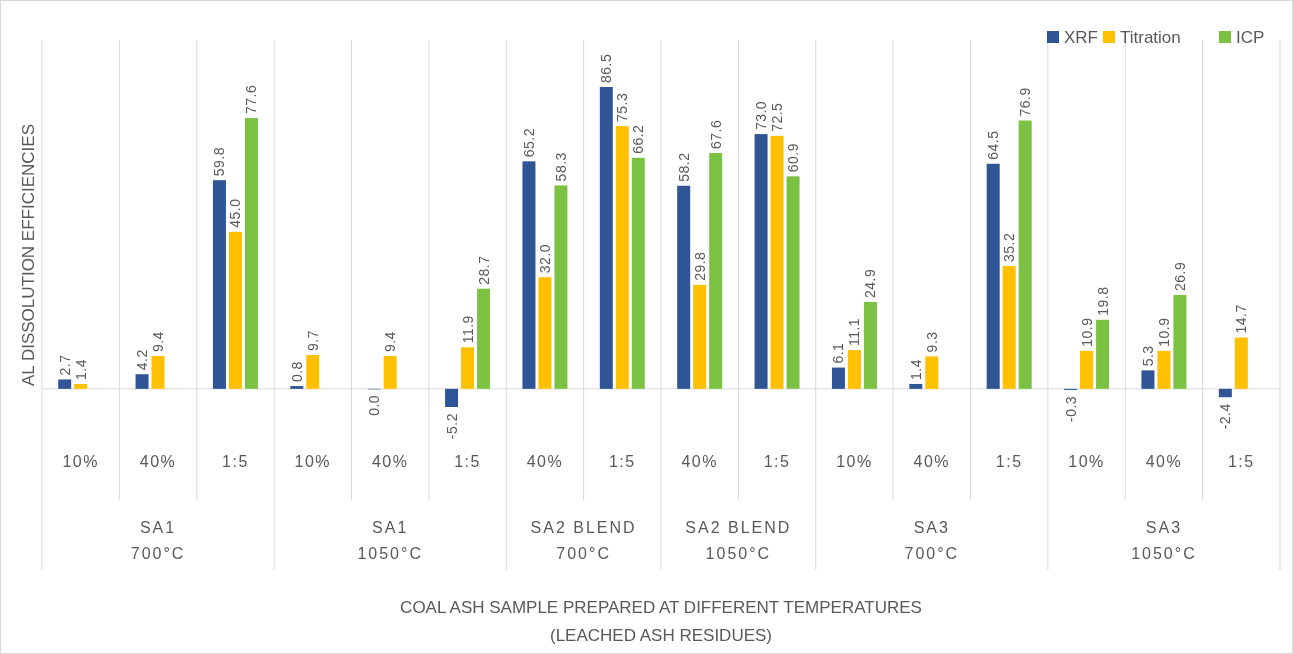 The height and width of the screenshot is (654, 1293). Describe the element at coordinates (251, 99) in the screenshot. I see `data-label: 77.6` at that location.